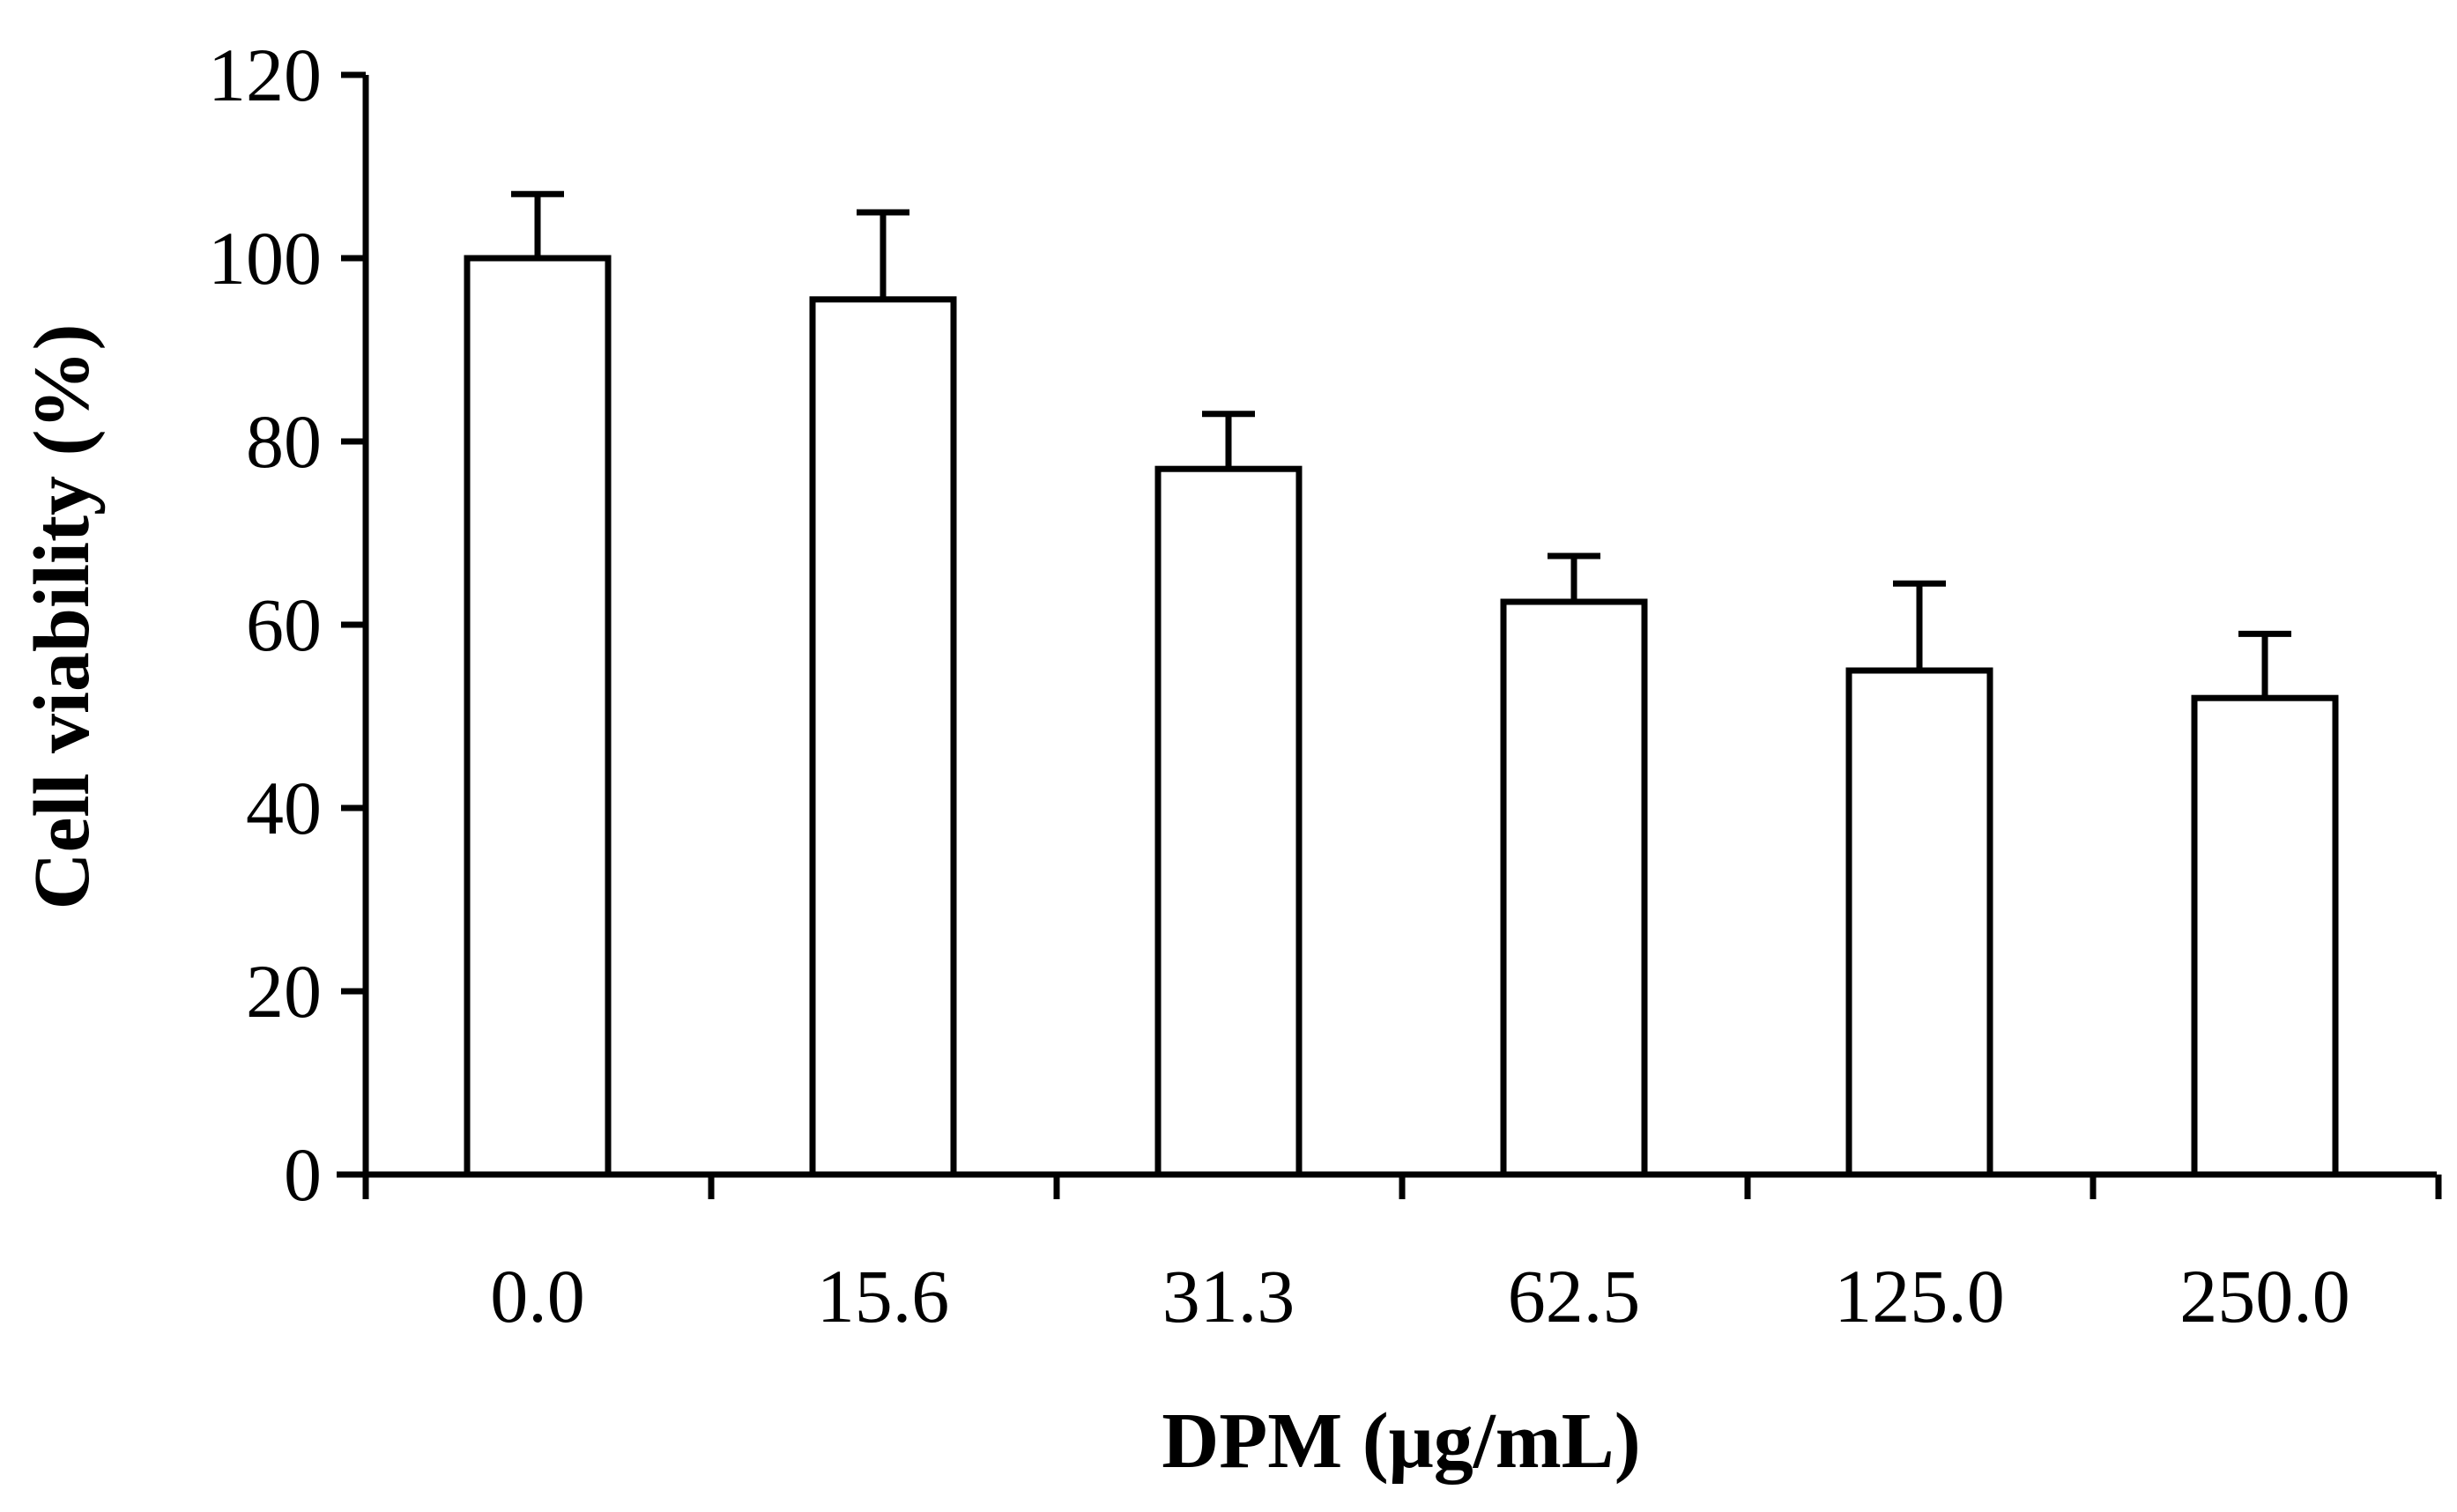  Describe the element at coordinates (1401, 1441) in the screenshot. I see `x-axis-title: DPM (μg/mL)` at that location.